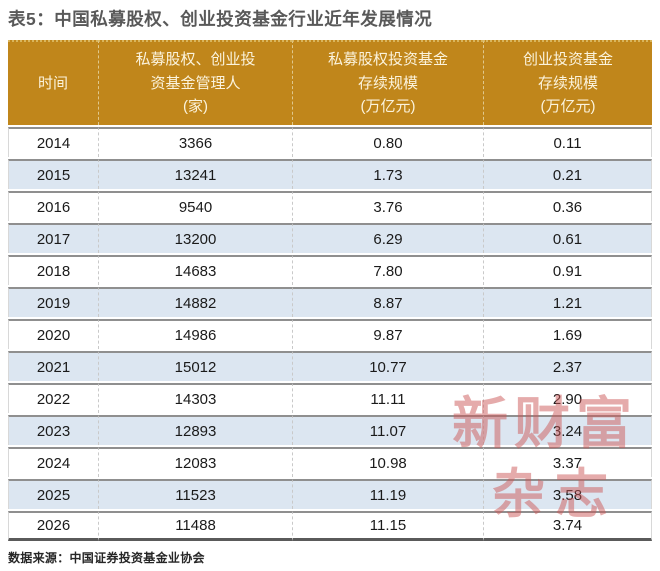 The height and width of the screenshot is (571, 660). I want to click on value-cell: 11.15, so click(387, 526).